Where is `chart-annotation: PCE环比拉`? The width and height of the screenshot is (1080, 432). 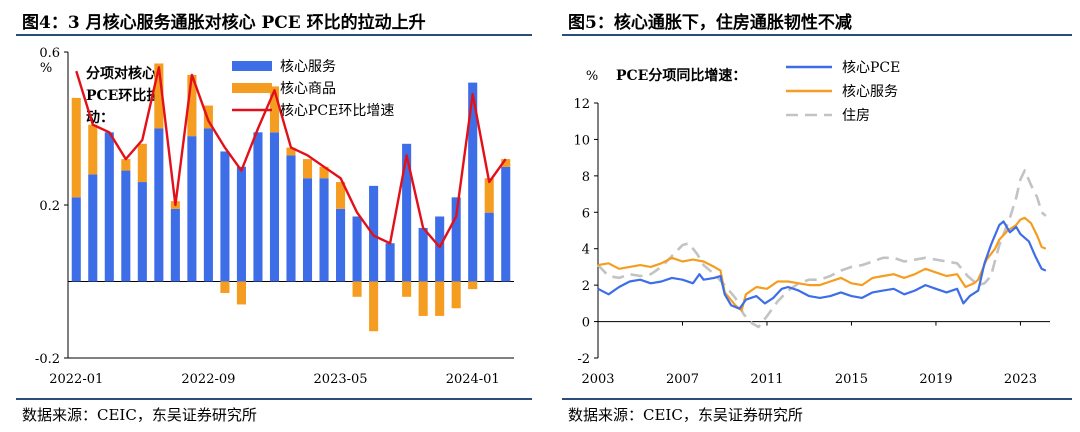 chart-annotation: PCE环比拉 is located at coordinates (123, 95).